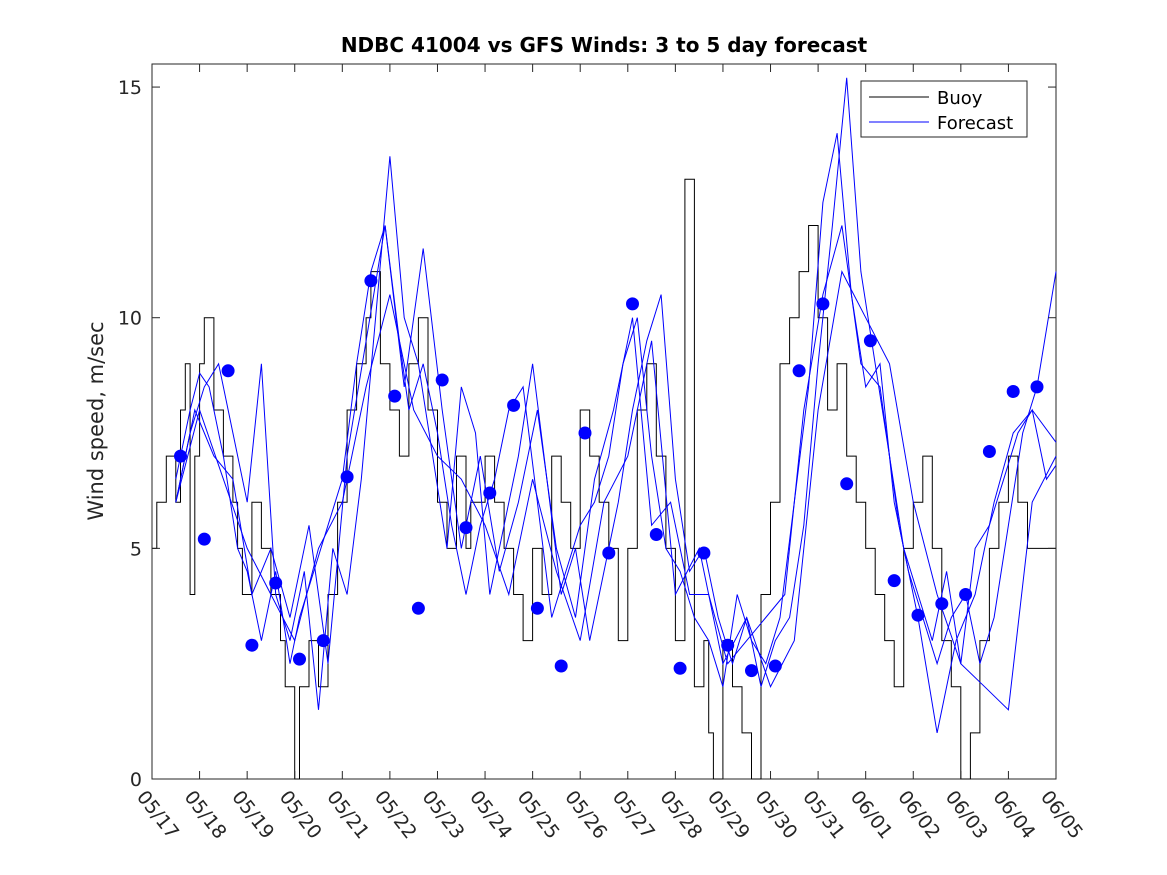 The image size is (1167, 875). Describe the element at coordinates (136, 549) in the screenshot. I see `y-tick-label: 5` at that location.